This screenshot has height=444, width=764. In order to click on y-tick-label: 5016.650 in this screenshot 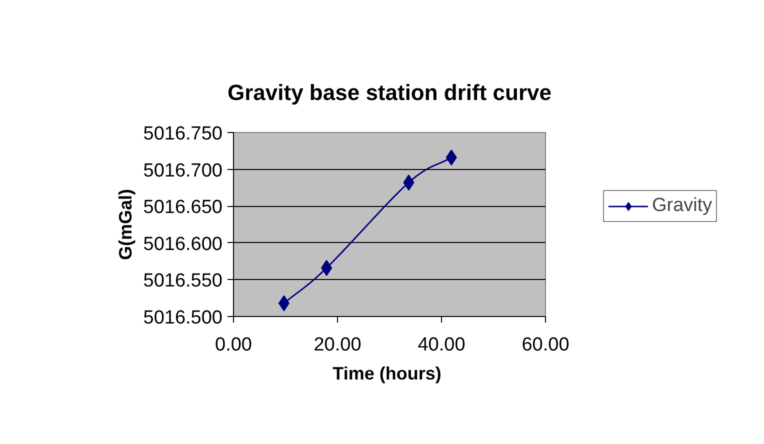, I will do `click(183, 207)`.